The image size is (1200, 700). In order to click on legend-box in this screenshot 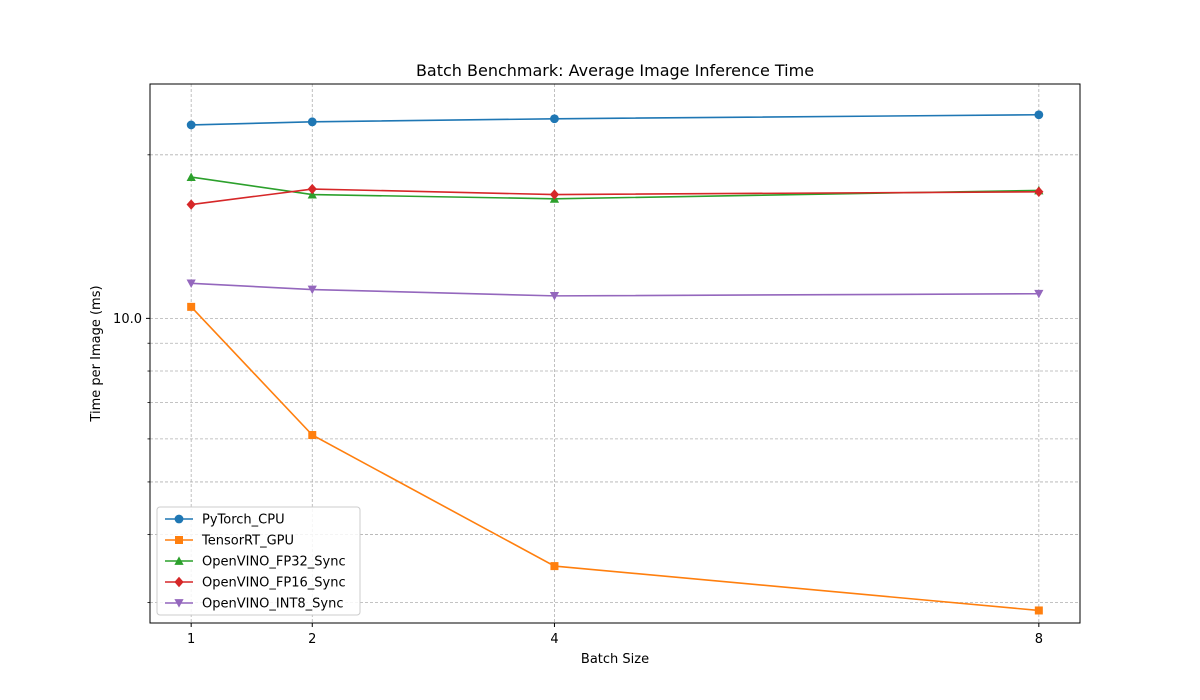, I will do `click(258, 561)`.